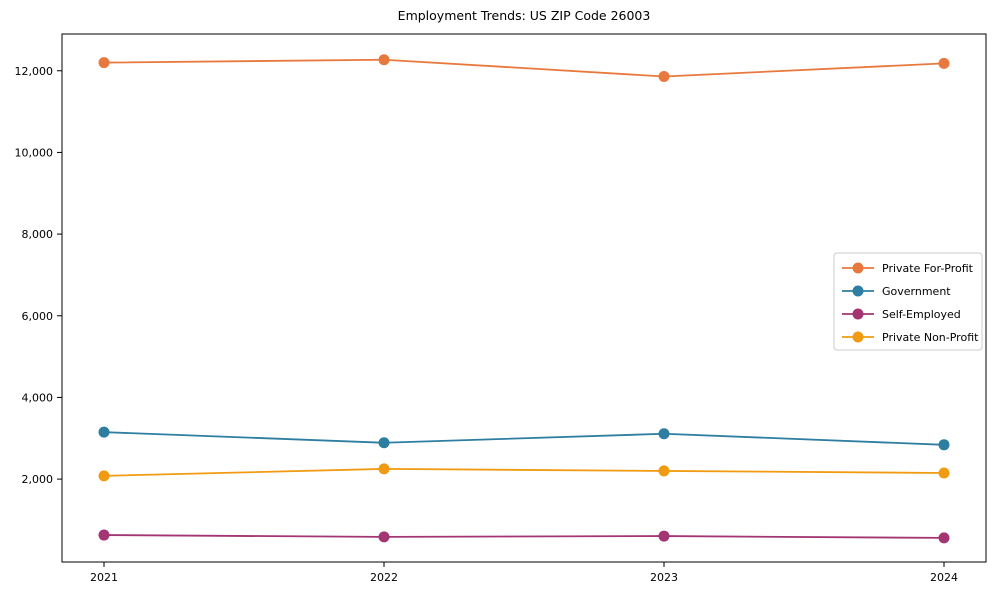 This screenshot has width=1000, height=600. Describe the element at coordinates (524, 15) in the screenshot. I see `chart-title: Employment Trends: US ZIP Code 26003` at that location.